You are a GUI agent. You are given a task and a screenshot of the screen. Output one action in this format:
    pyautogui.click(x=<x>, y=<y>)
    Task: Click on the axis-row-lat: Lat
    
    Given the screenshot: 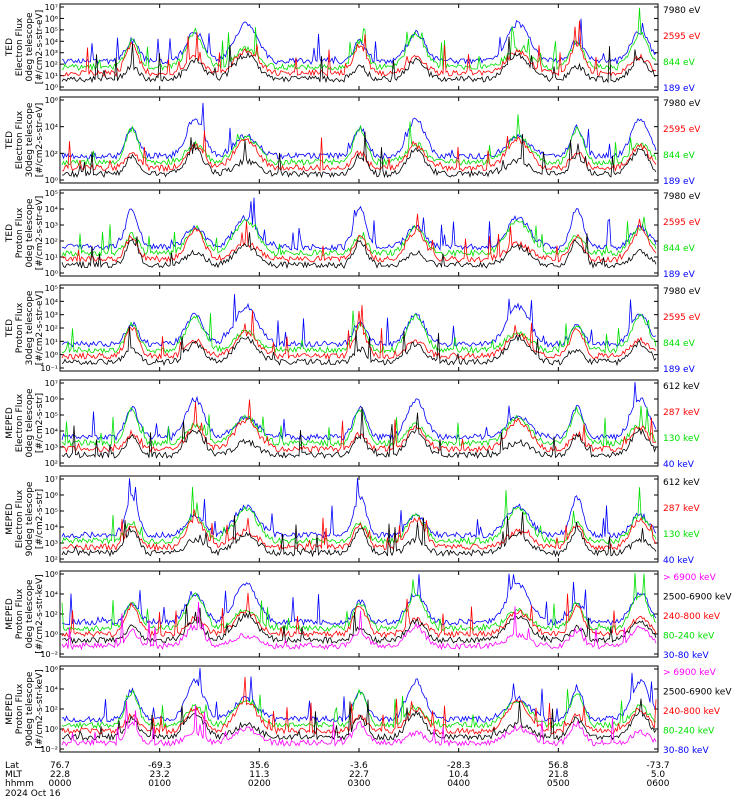 What is the action you would take?
    pyautogui.click(x=12, y=766)
    